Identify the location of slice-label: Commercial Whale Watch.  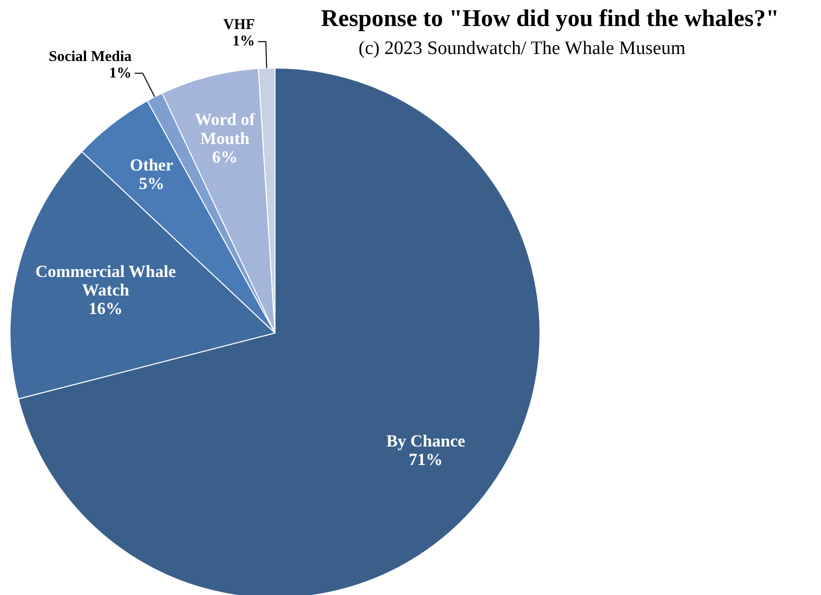
(105, 281).